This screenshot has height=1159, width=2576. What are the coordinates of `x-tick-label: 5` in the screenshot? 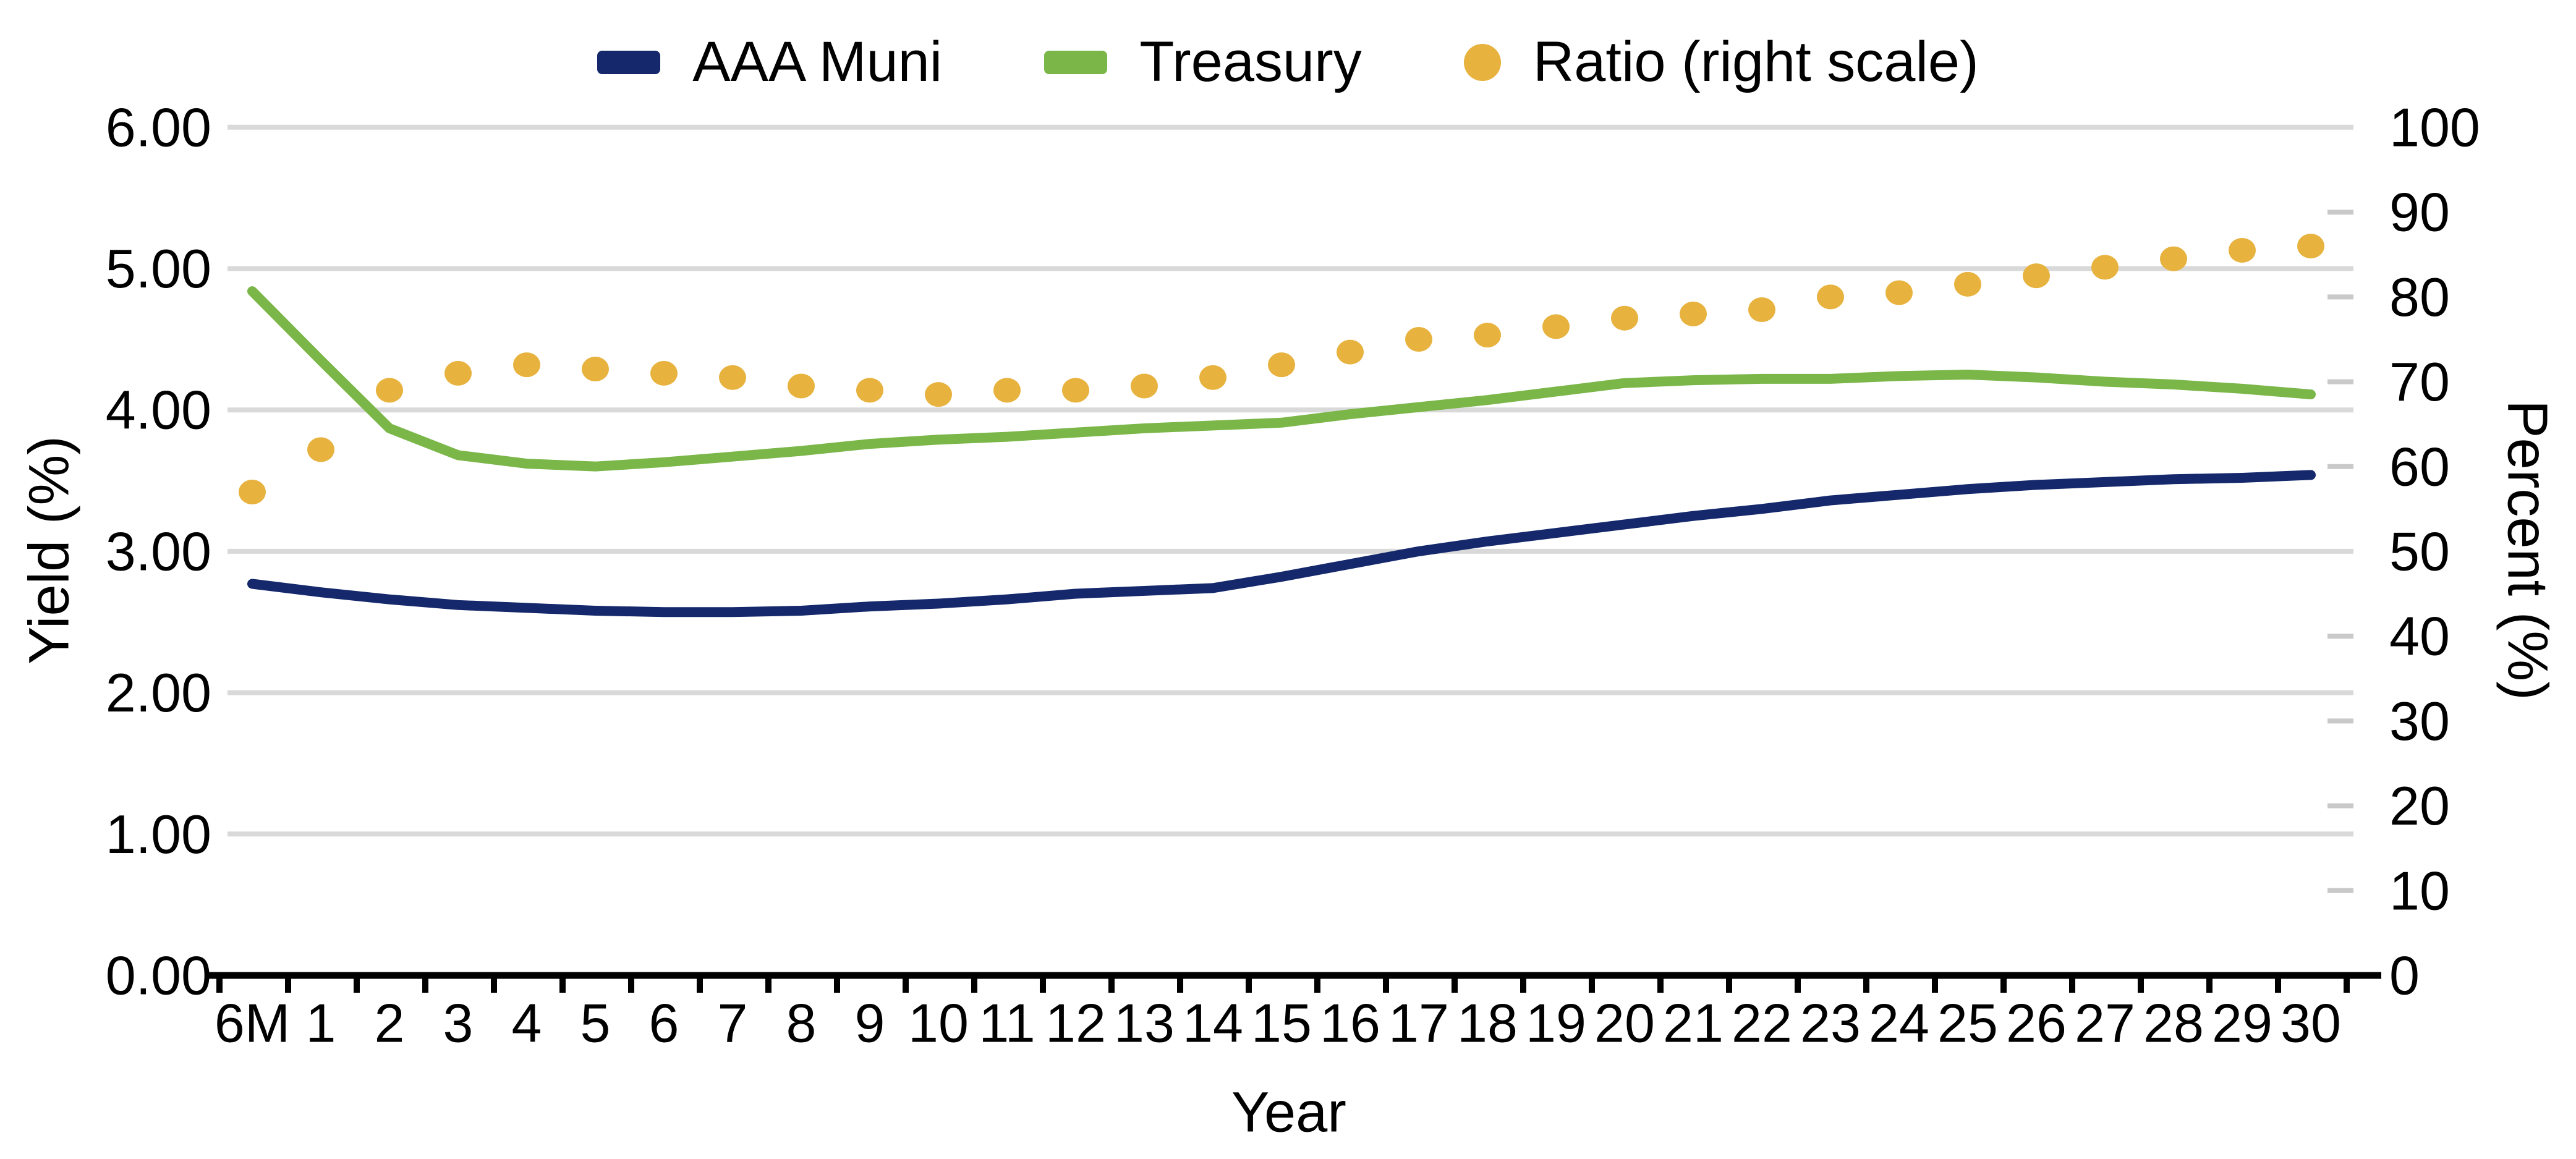 It's located at (595, 1023).